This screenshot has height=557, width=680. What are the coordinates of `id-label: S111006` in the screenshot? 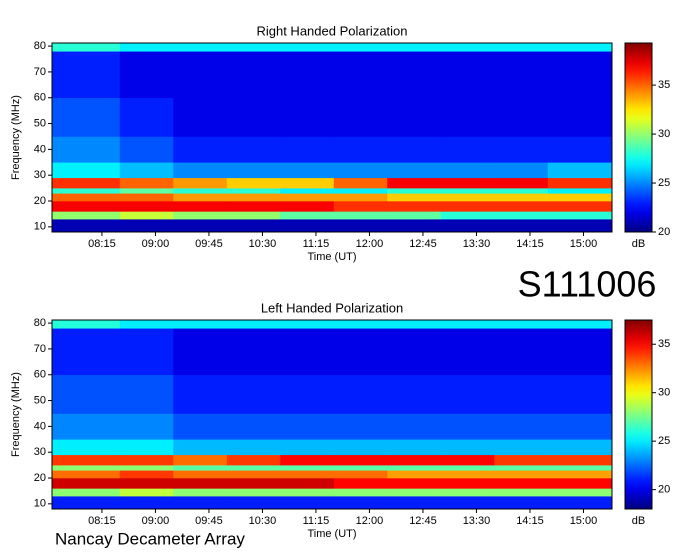 It's located at (587, 284).